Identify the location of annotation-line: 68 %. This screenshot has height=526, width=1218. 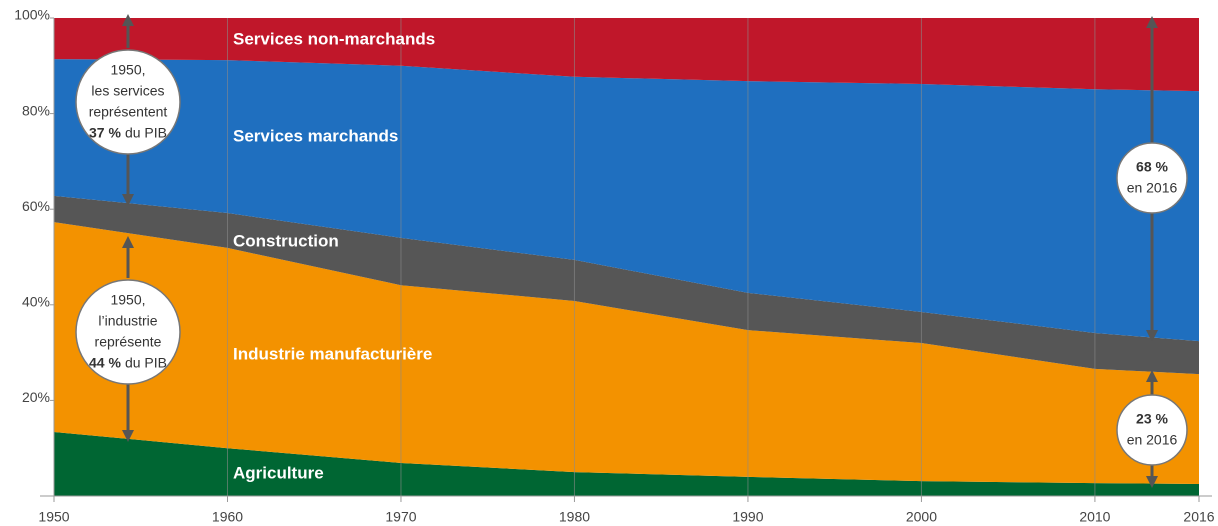
(1152, 166).